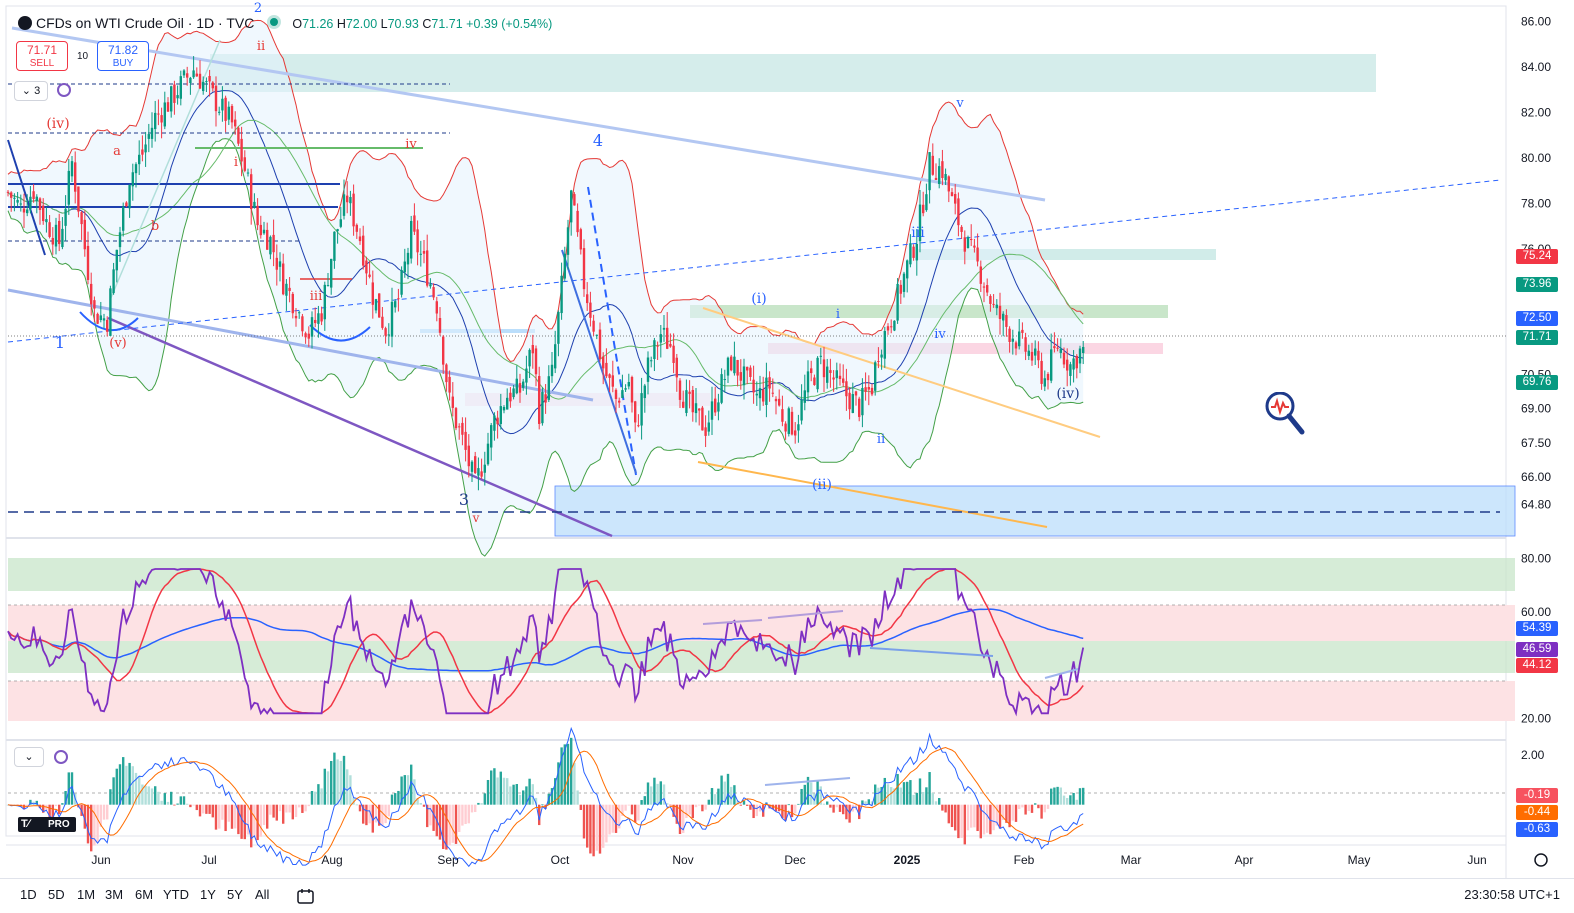  What do you see at coordinates (1536, 477) in the screenshot?
I see `price-tick: 66.00` at bounding box center [1536, 477].